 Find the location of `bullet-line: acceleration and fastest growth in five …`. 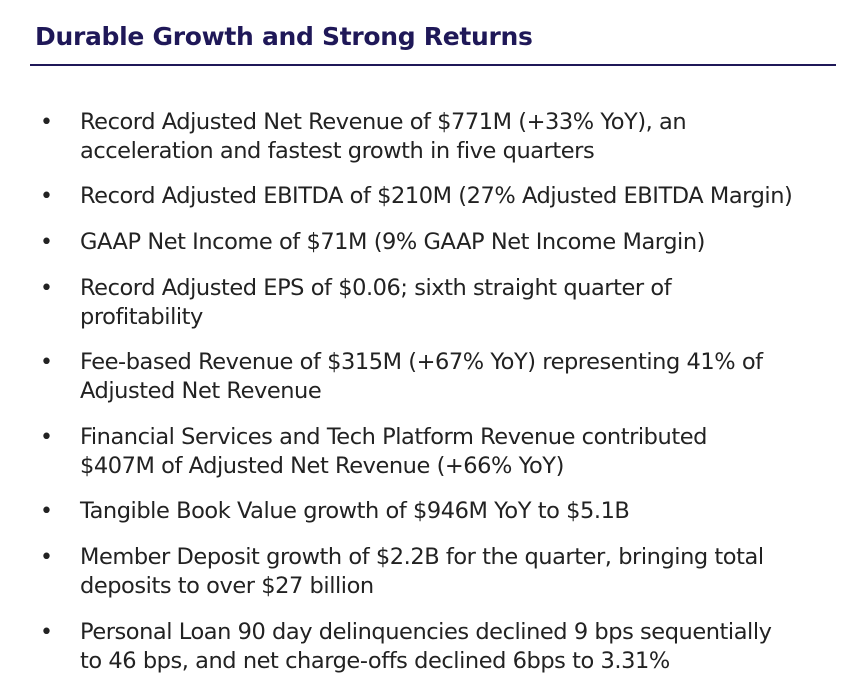

bullet-line: acceleration and fastest growth in five … is located at coordinates (337, 151).